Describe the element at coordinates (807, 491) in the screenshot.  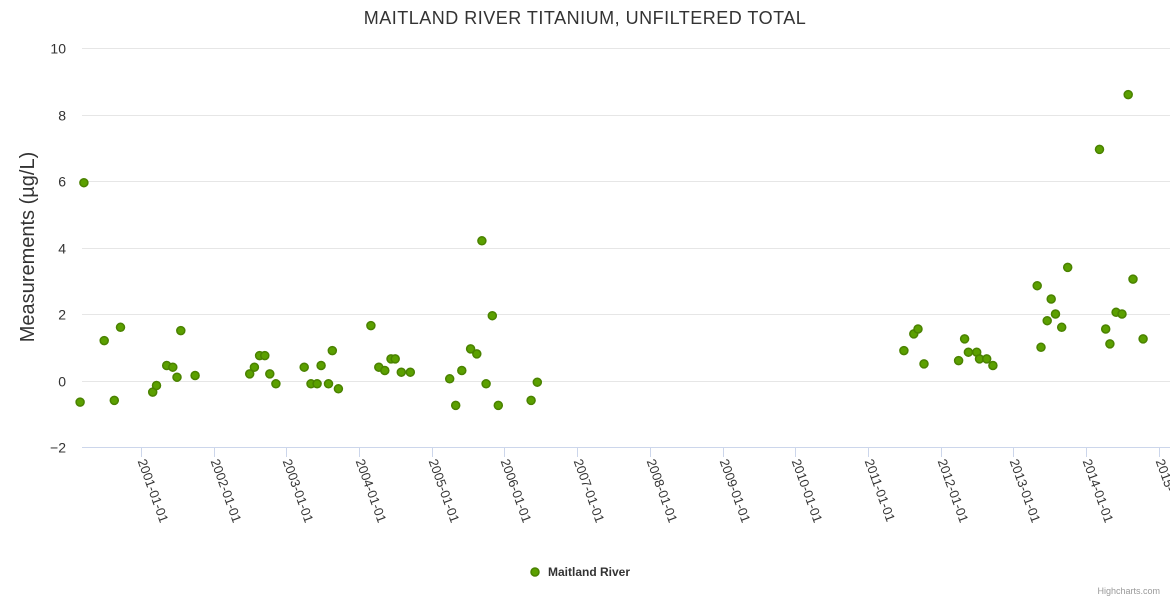
I see `x-tick-label: 2010-01-01` at that location.